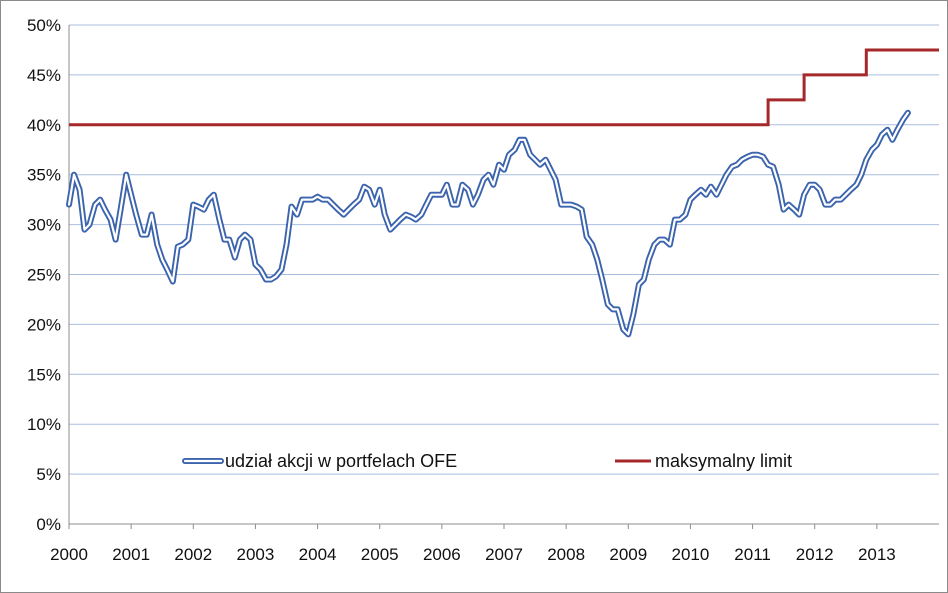  What do you see at coordinates (318, 554) in the screenshot?
I see `x-tick-label: 2004` at bounding box center [318, 554].